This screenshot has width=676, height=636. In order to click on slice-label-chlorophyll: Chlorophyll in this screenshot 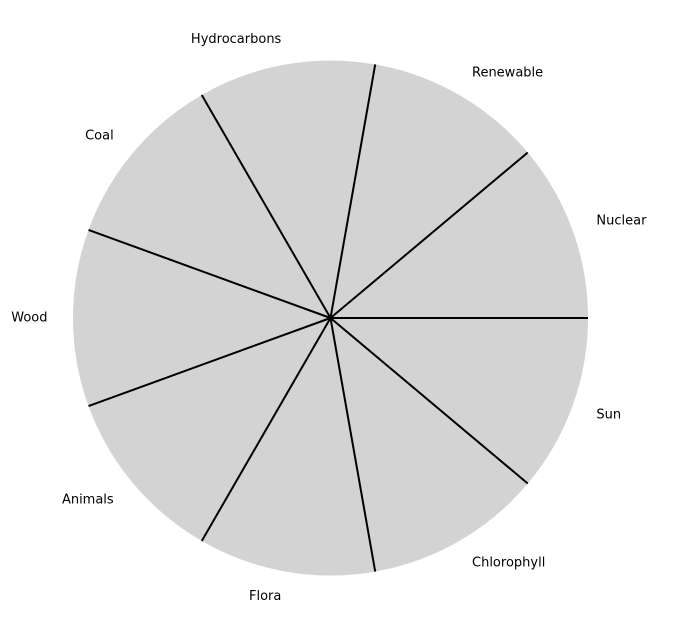, I will do `click(508, 563)`.